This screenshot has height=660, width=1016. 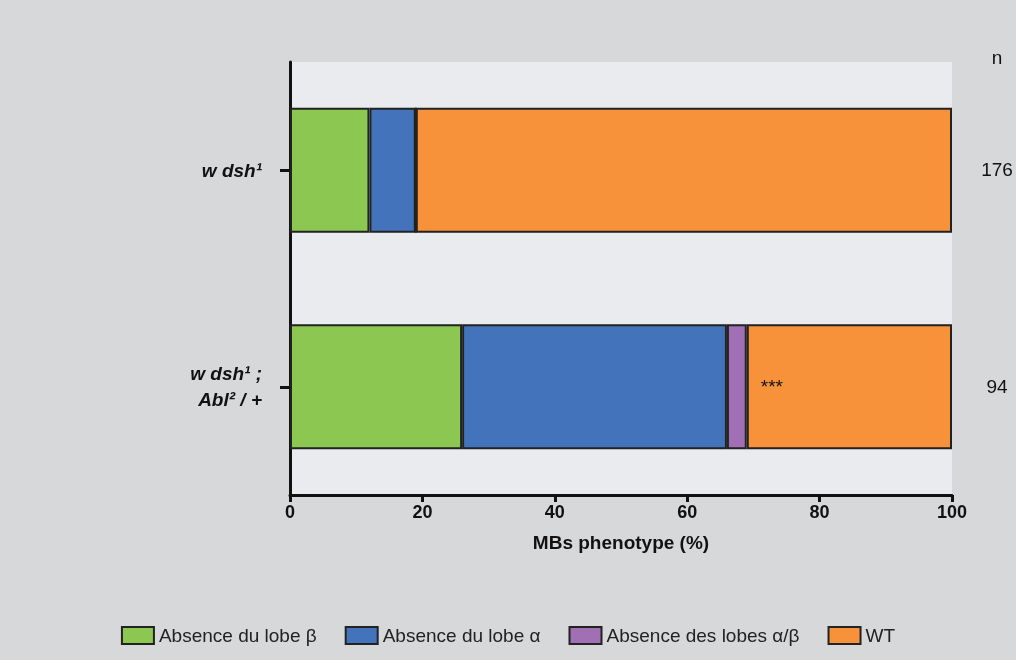 What do you see at coordinates (997, 57) in the screenshot?
I see `text: n` at bounding box center [997, 57].